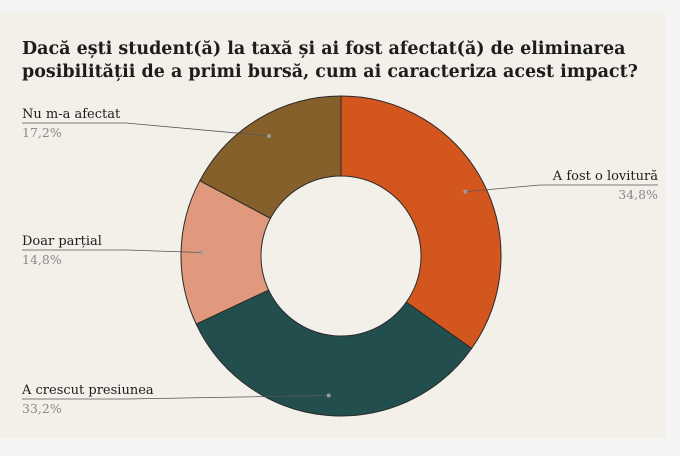 This screenshot has width=680, height=456. Describe the element at coordinates (638, 194) in the screenshot. I see `slice-value-text: 34,8%` at that location.